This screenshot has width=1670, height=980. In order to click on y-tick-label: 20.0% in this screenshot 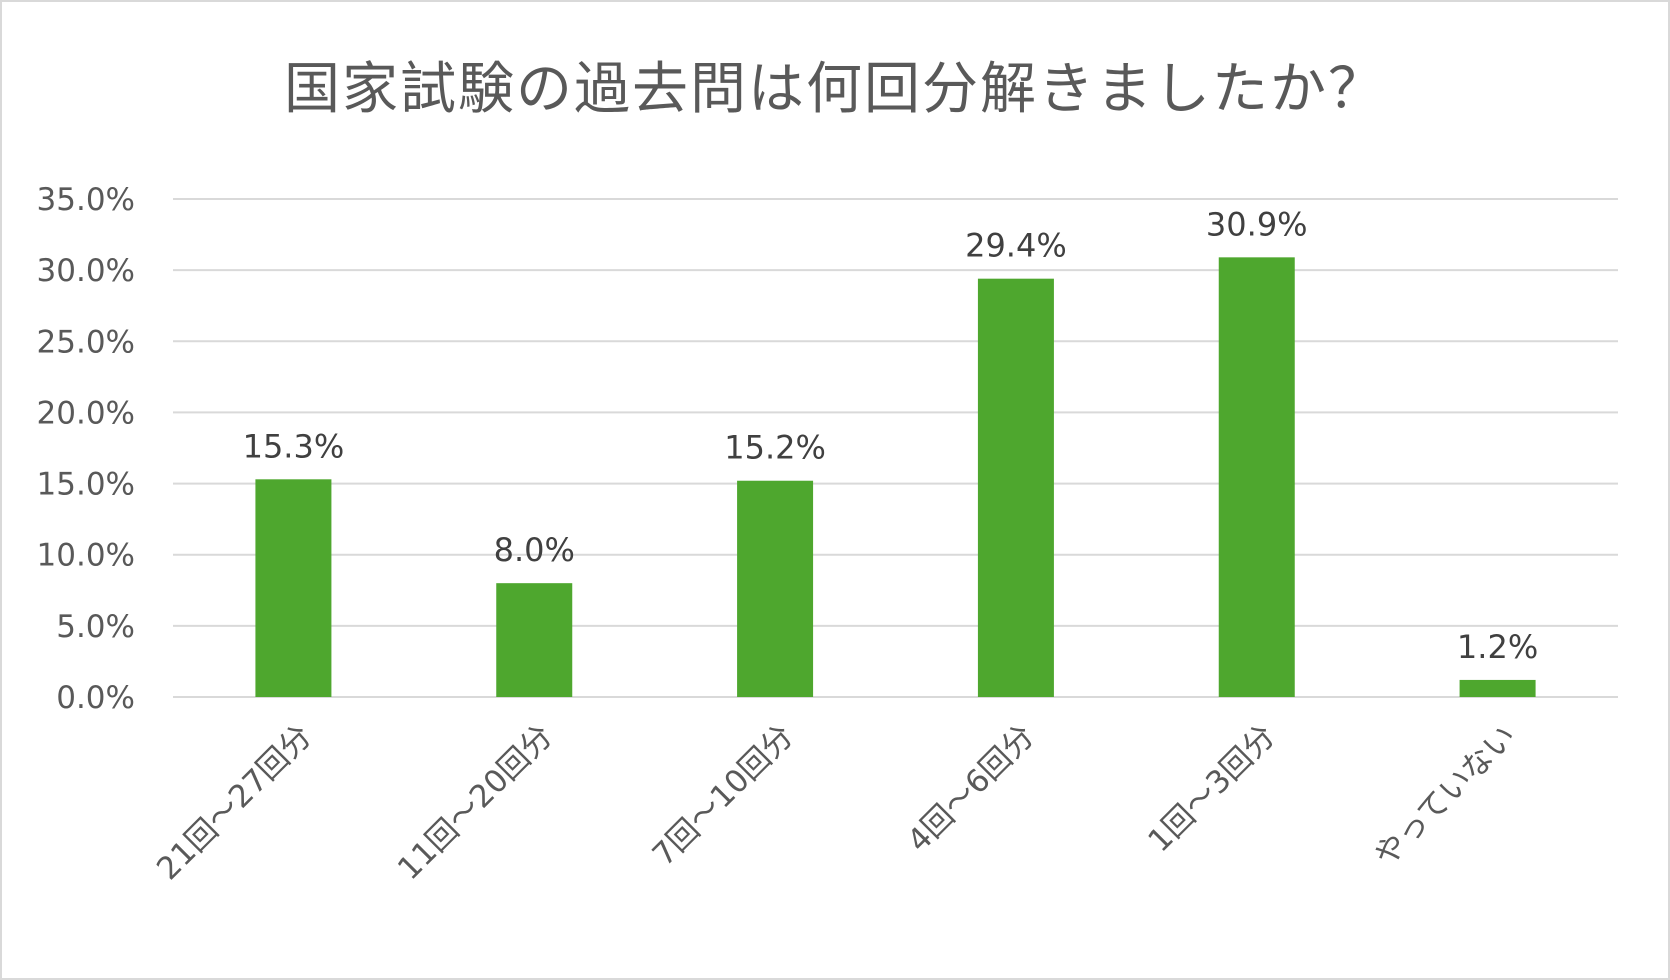, I will do `click(86, 413)`.